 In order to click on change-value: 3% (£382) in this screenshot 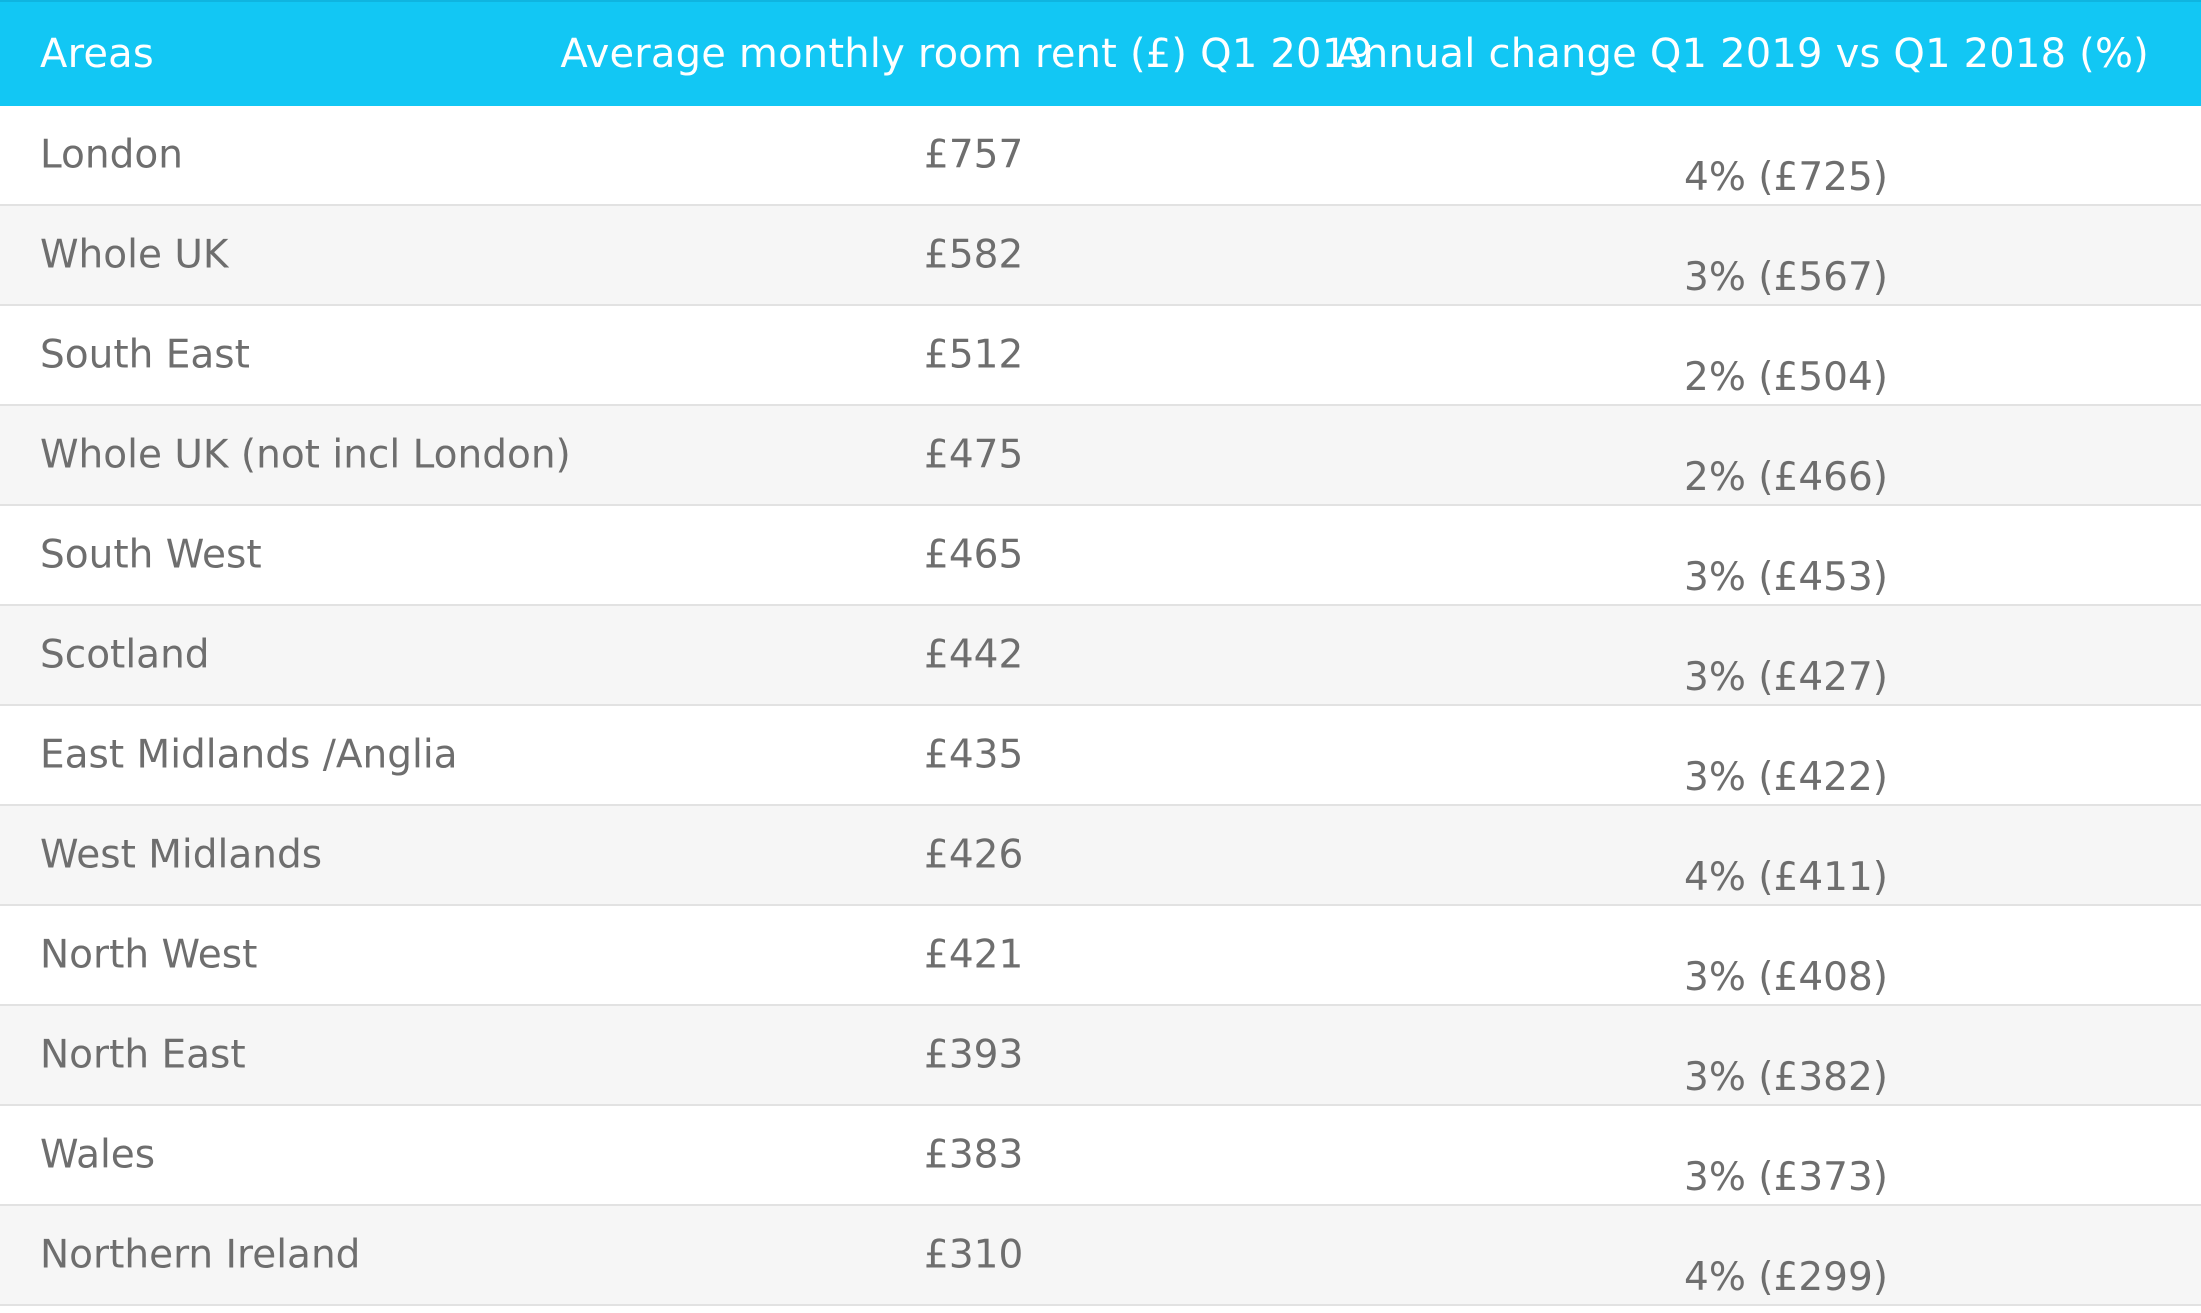, I will do `click(1786, 1077)`.